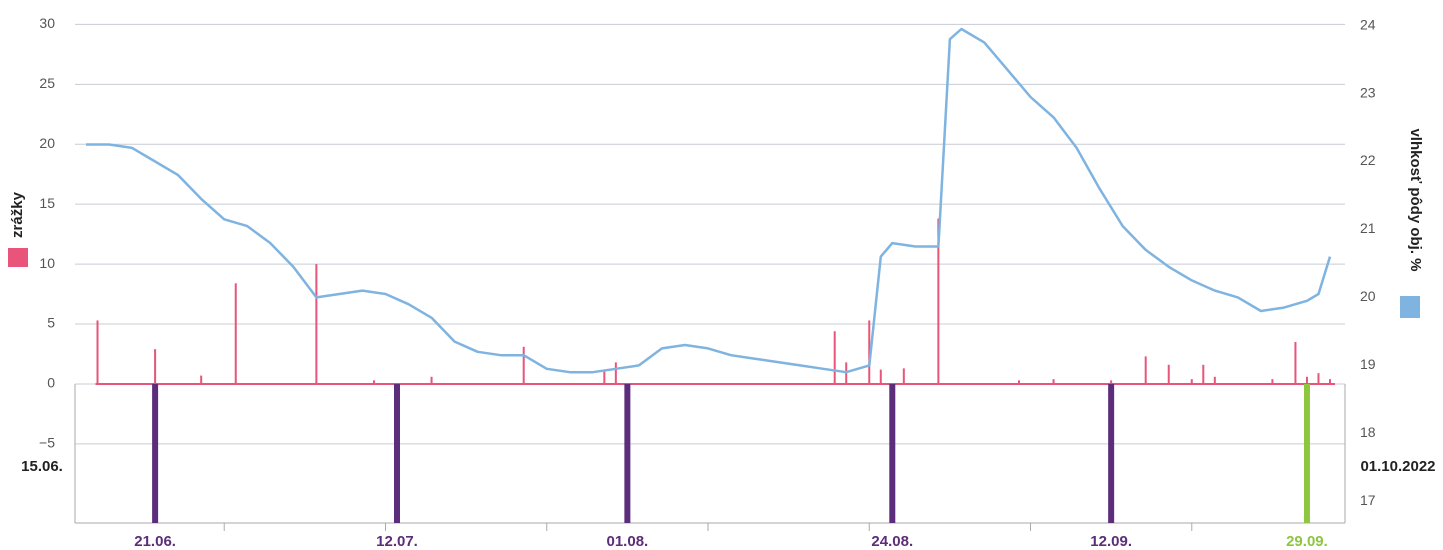 Image resolution: width=1443 pixels, height=550 pixels. Describe the element at coordinates (47, 23) in the screenshot. I see `y-tick-label: 30` at that location.